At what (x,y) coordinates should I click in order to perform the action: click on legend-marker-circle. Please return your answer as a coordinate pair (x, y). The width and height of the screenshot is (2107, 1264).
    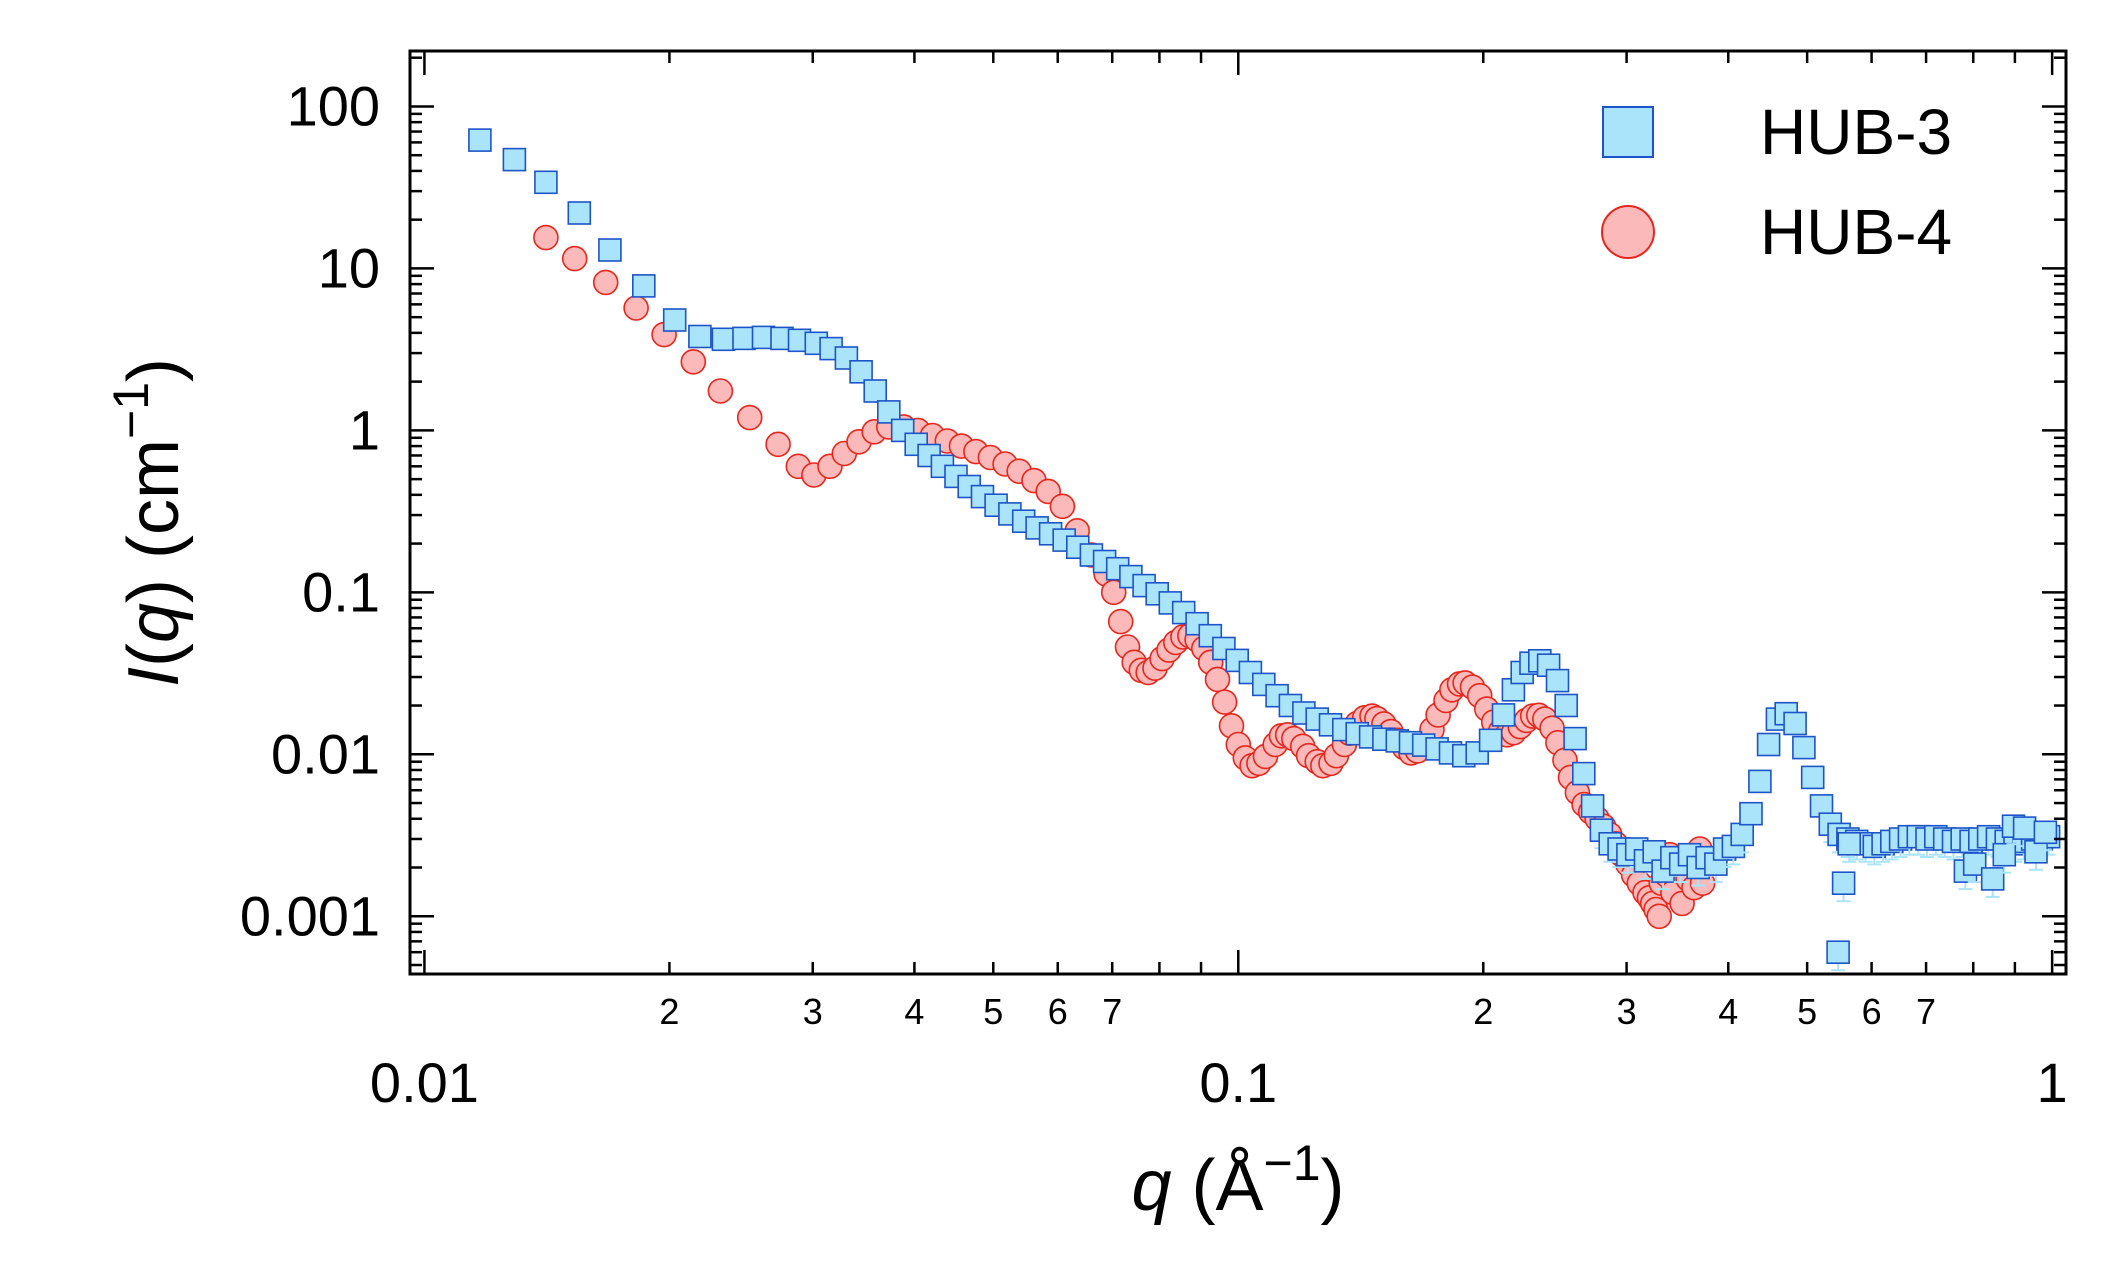
    Looking at the image, I should click on (1628, 232).